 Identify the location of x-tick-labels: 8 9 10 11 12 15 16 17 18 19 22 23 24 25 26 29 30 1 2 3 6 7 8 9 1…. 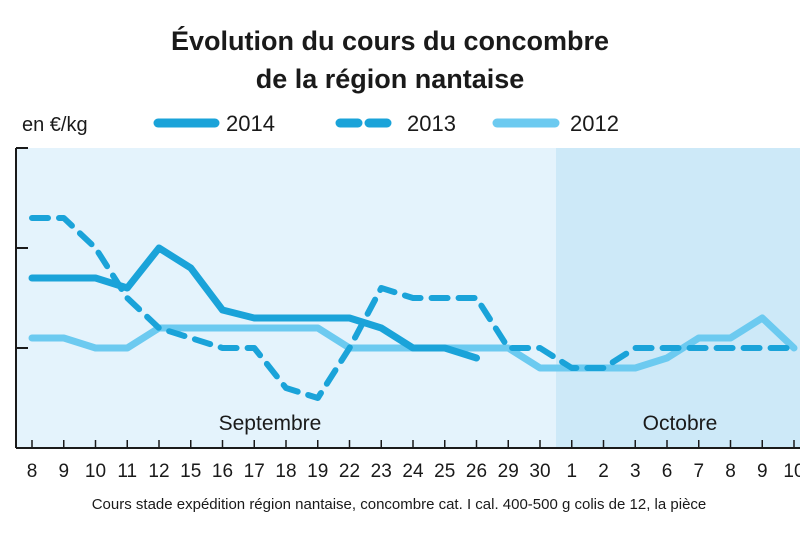
(413, 471).